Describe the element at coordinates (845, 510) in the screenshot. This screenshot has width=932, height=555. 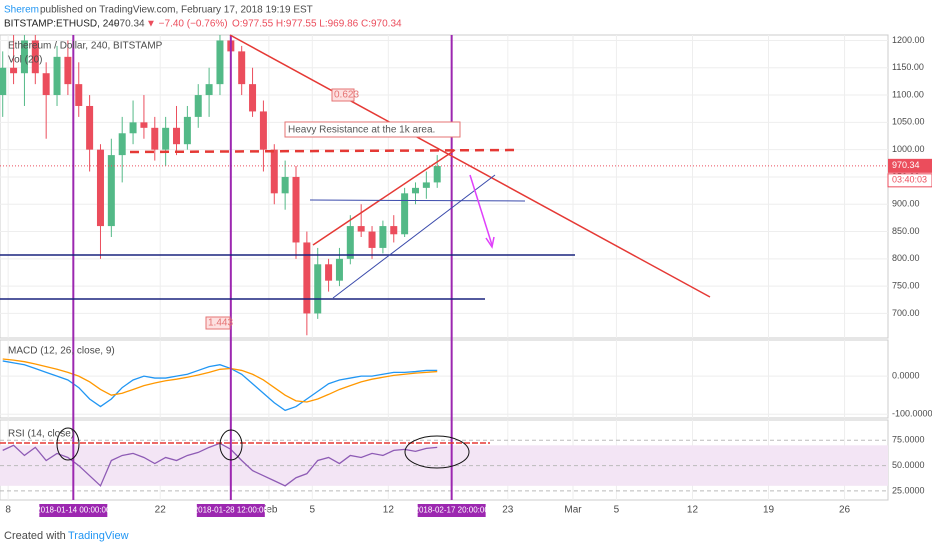
I see `x-tick-label: 26` at that location.